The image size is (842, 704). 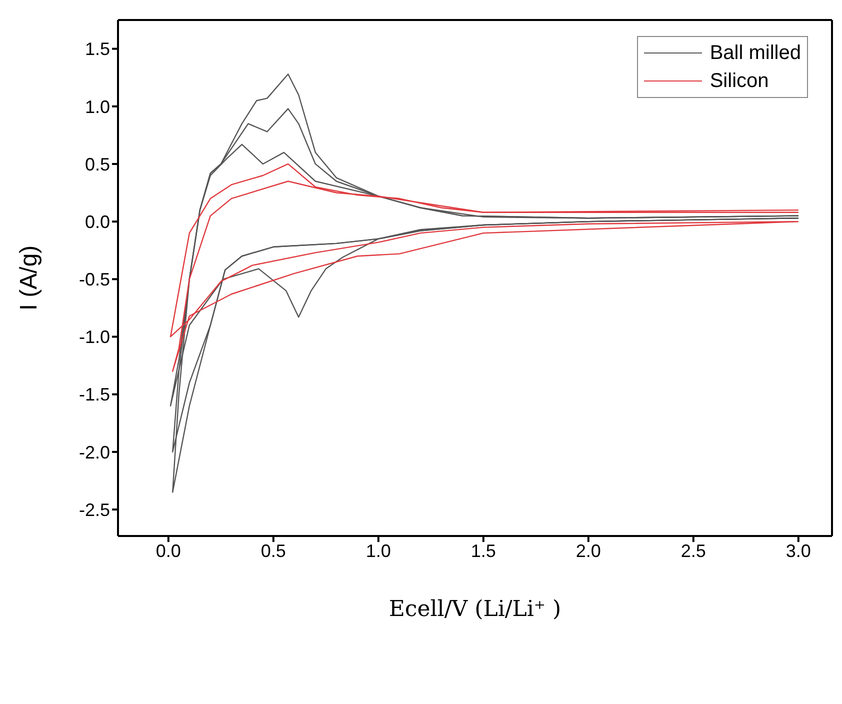 What do you see at coordinates (97, 49) in the screenshot?
I see `y-tick-label: 1.5` at bounding box center [97, 49].